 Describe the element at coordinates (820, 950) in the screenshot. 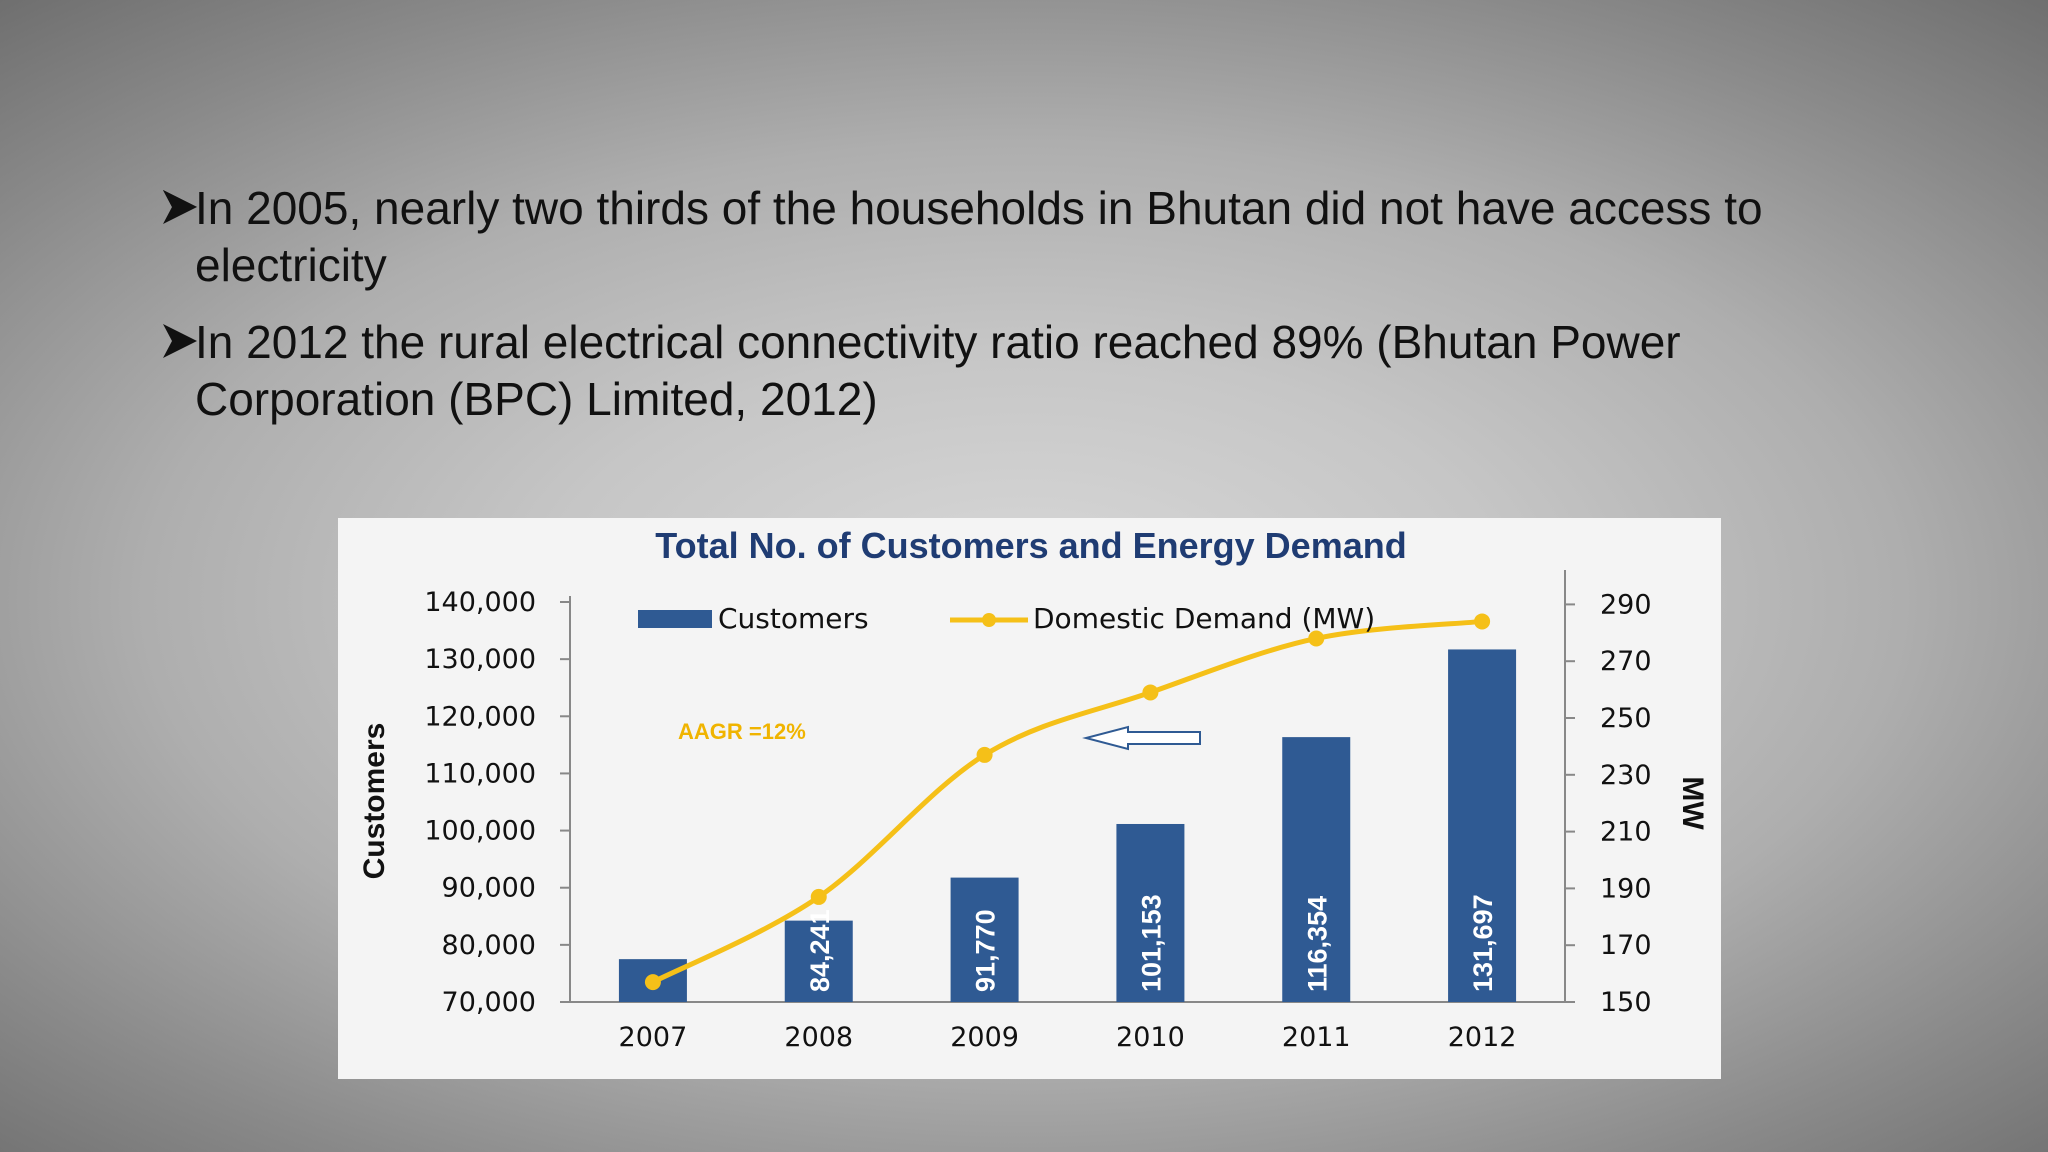

I see `bar-value-label: 84,241` at that location.